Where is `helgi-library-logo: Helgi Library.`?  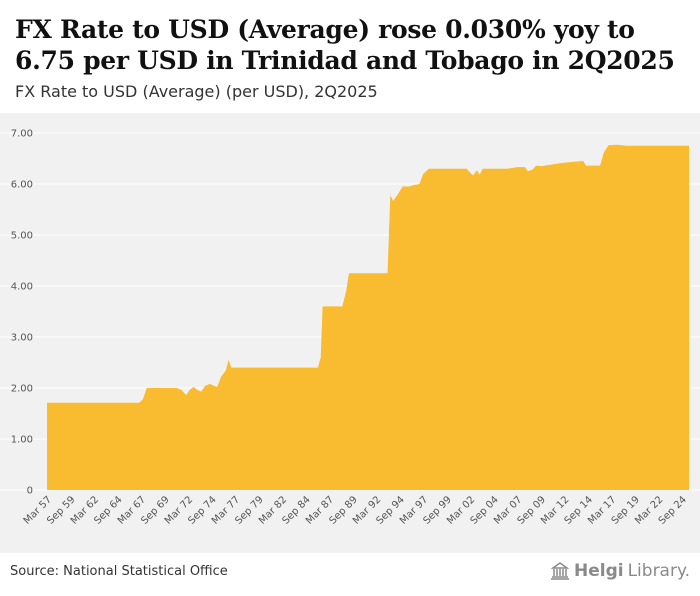 helgi-library-logo: Helgi Library. is located at coordinates (620, 571).